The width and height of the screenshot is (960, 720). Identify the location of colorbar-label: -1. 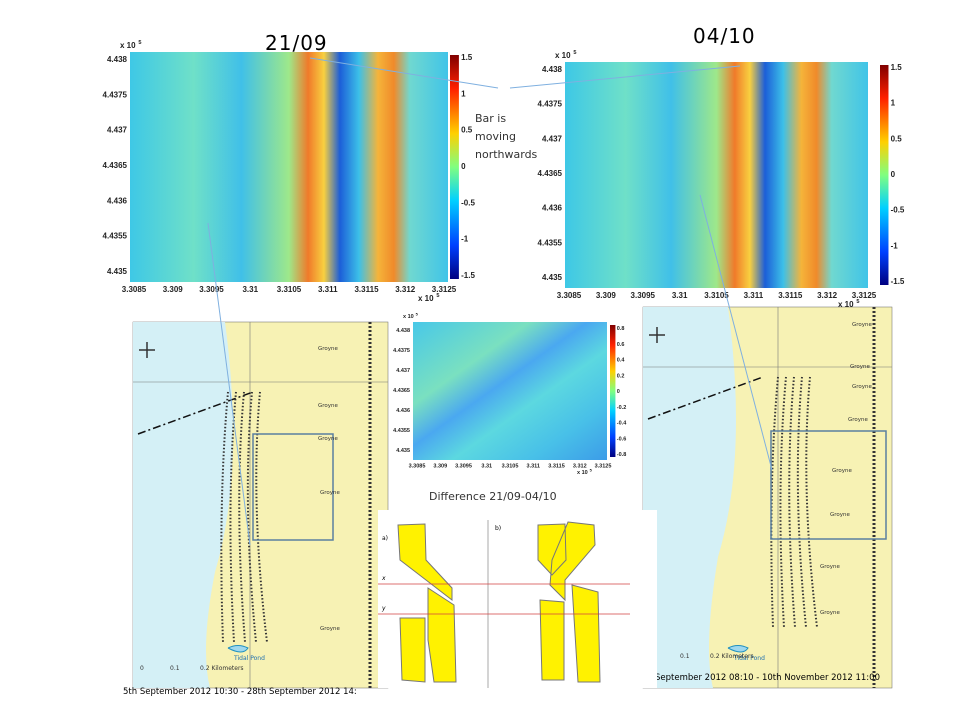
(465, 239).